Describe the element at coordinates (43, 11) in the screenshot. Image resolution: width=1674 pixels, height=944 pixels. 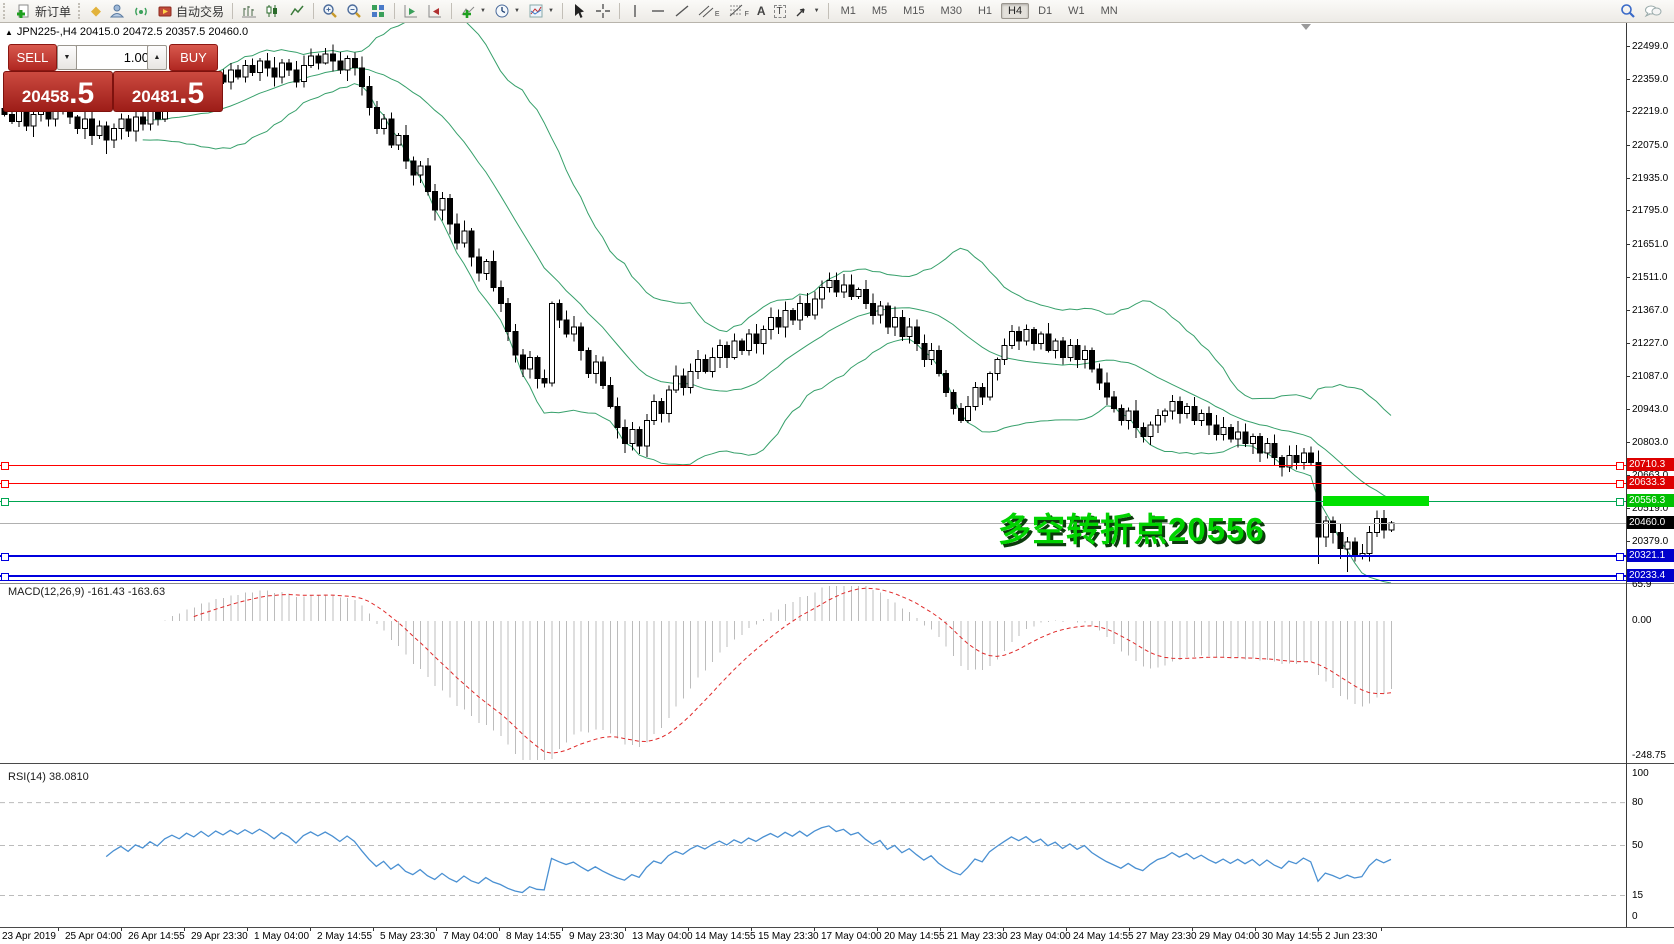
I see `new-order-button: 新订单` at that location.